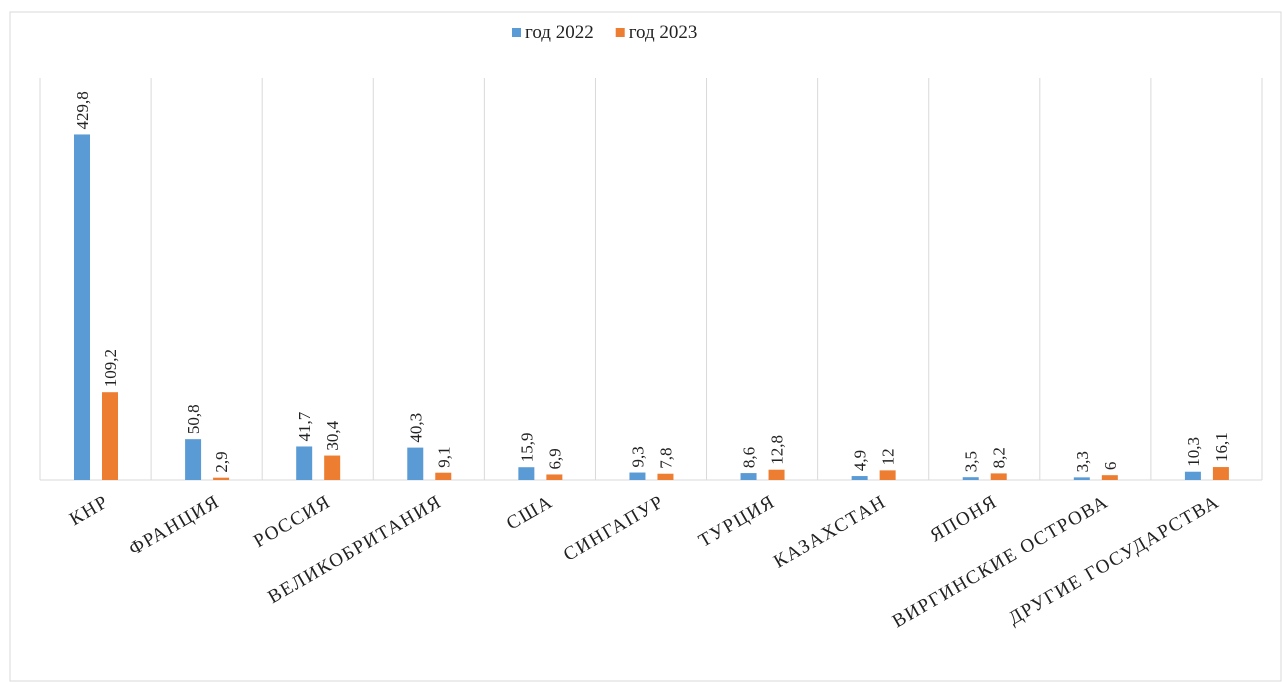  What do you see at coordinates (554, 458) in the screenshot?
I see `data-label: 6,9` at bounding box center [554, 458].